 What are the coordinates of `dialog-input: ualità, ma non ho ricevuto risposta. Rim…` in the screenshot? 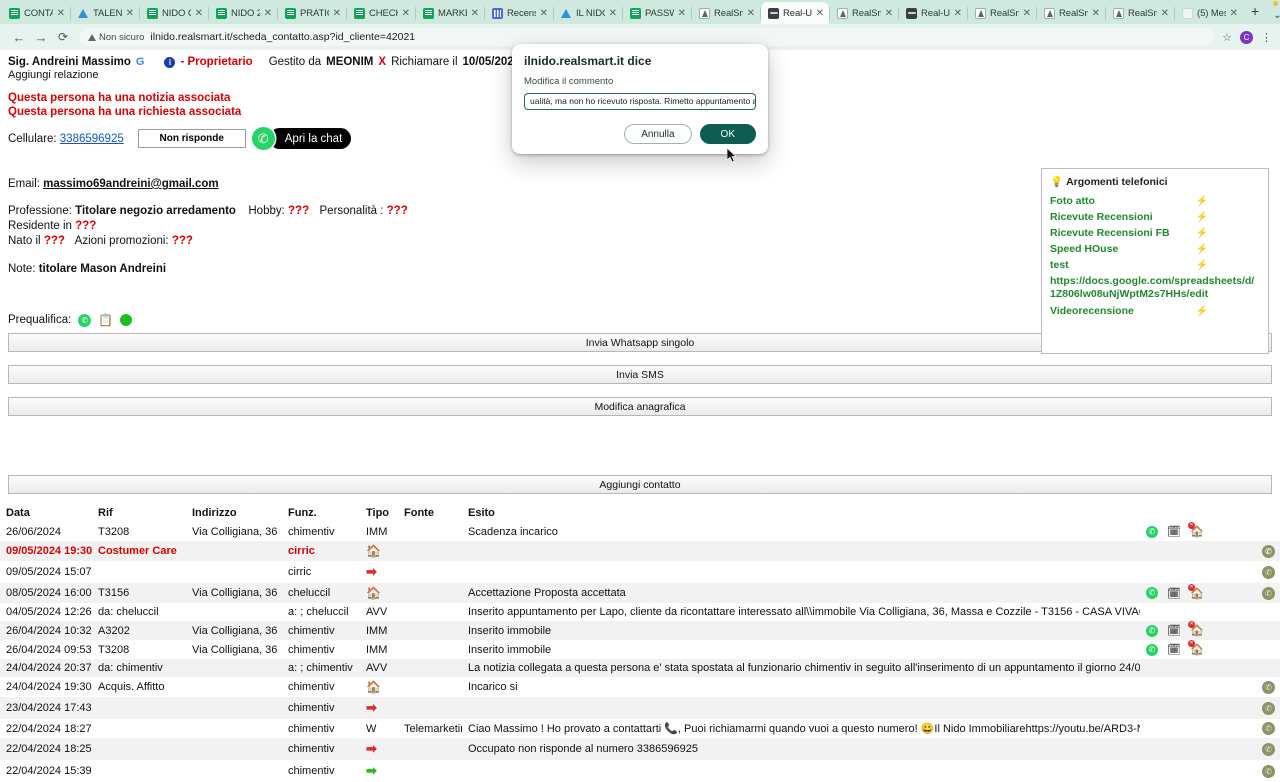 It's located at (640, 101).